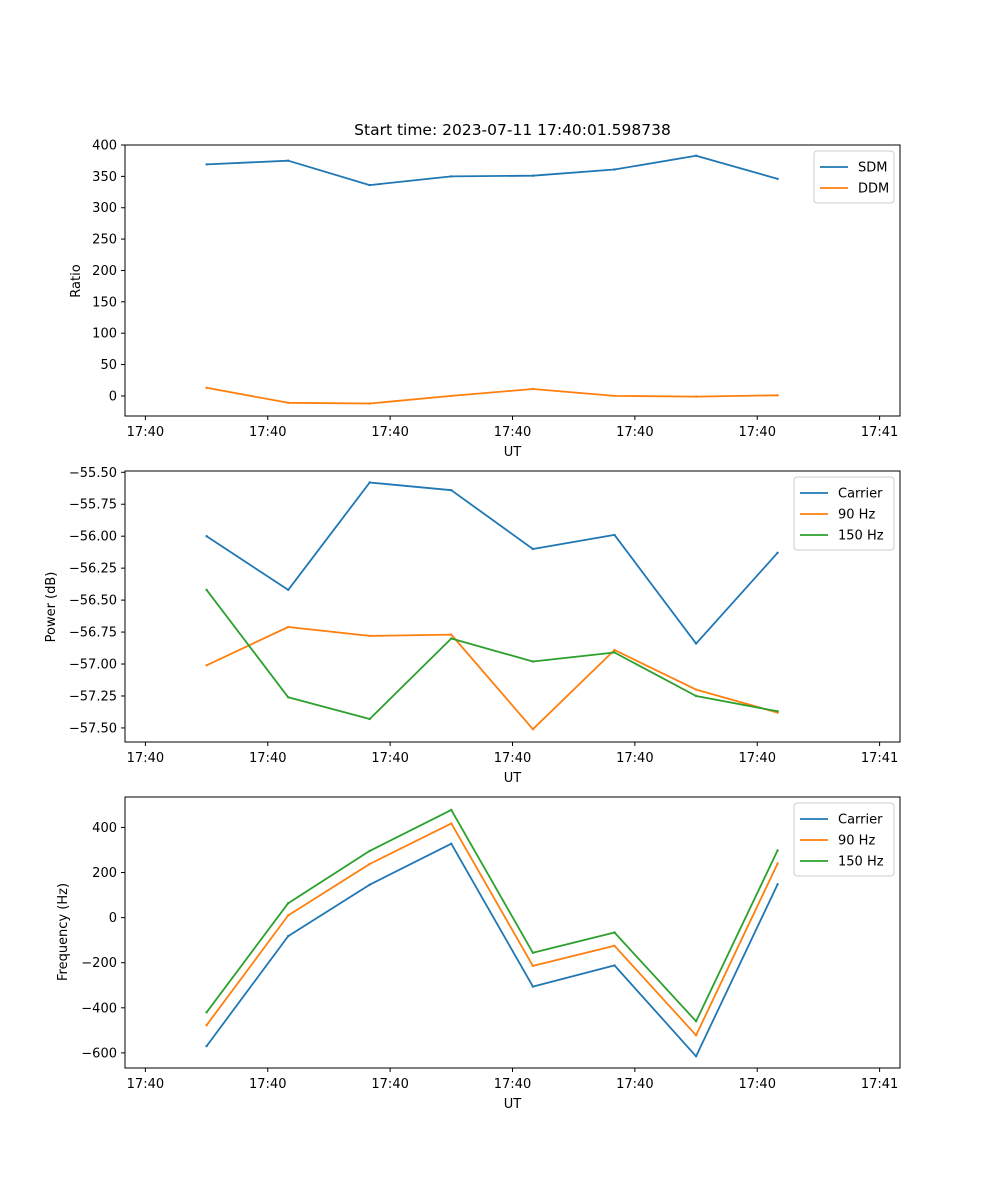 Image resolution: width=1000 pixels, height=1200 pixels. I want to click on y-tick-label: 400, so click(104, 146).